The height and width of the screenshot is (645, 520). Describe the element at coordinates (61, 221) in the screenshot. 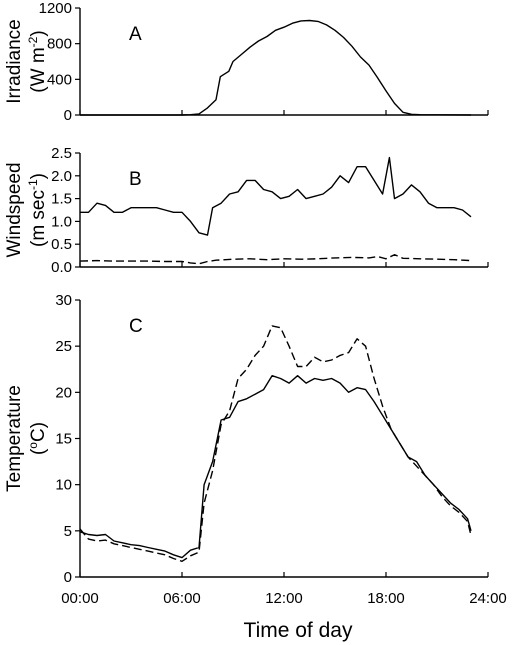

I see `y-tick-label: 1.0` at that location.